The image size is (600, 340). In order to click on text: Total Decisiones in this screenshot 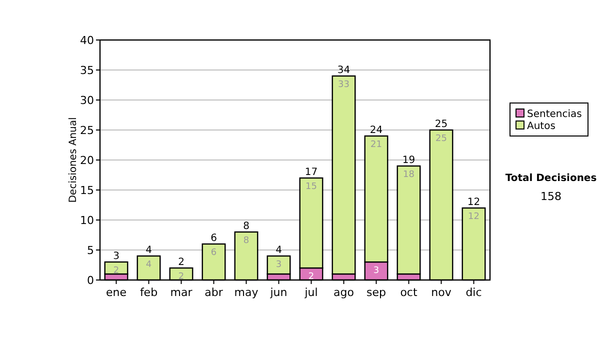, I will do `click(551, 178)`.